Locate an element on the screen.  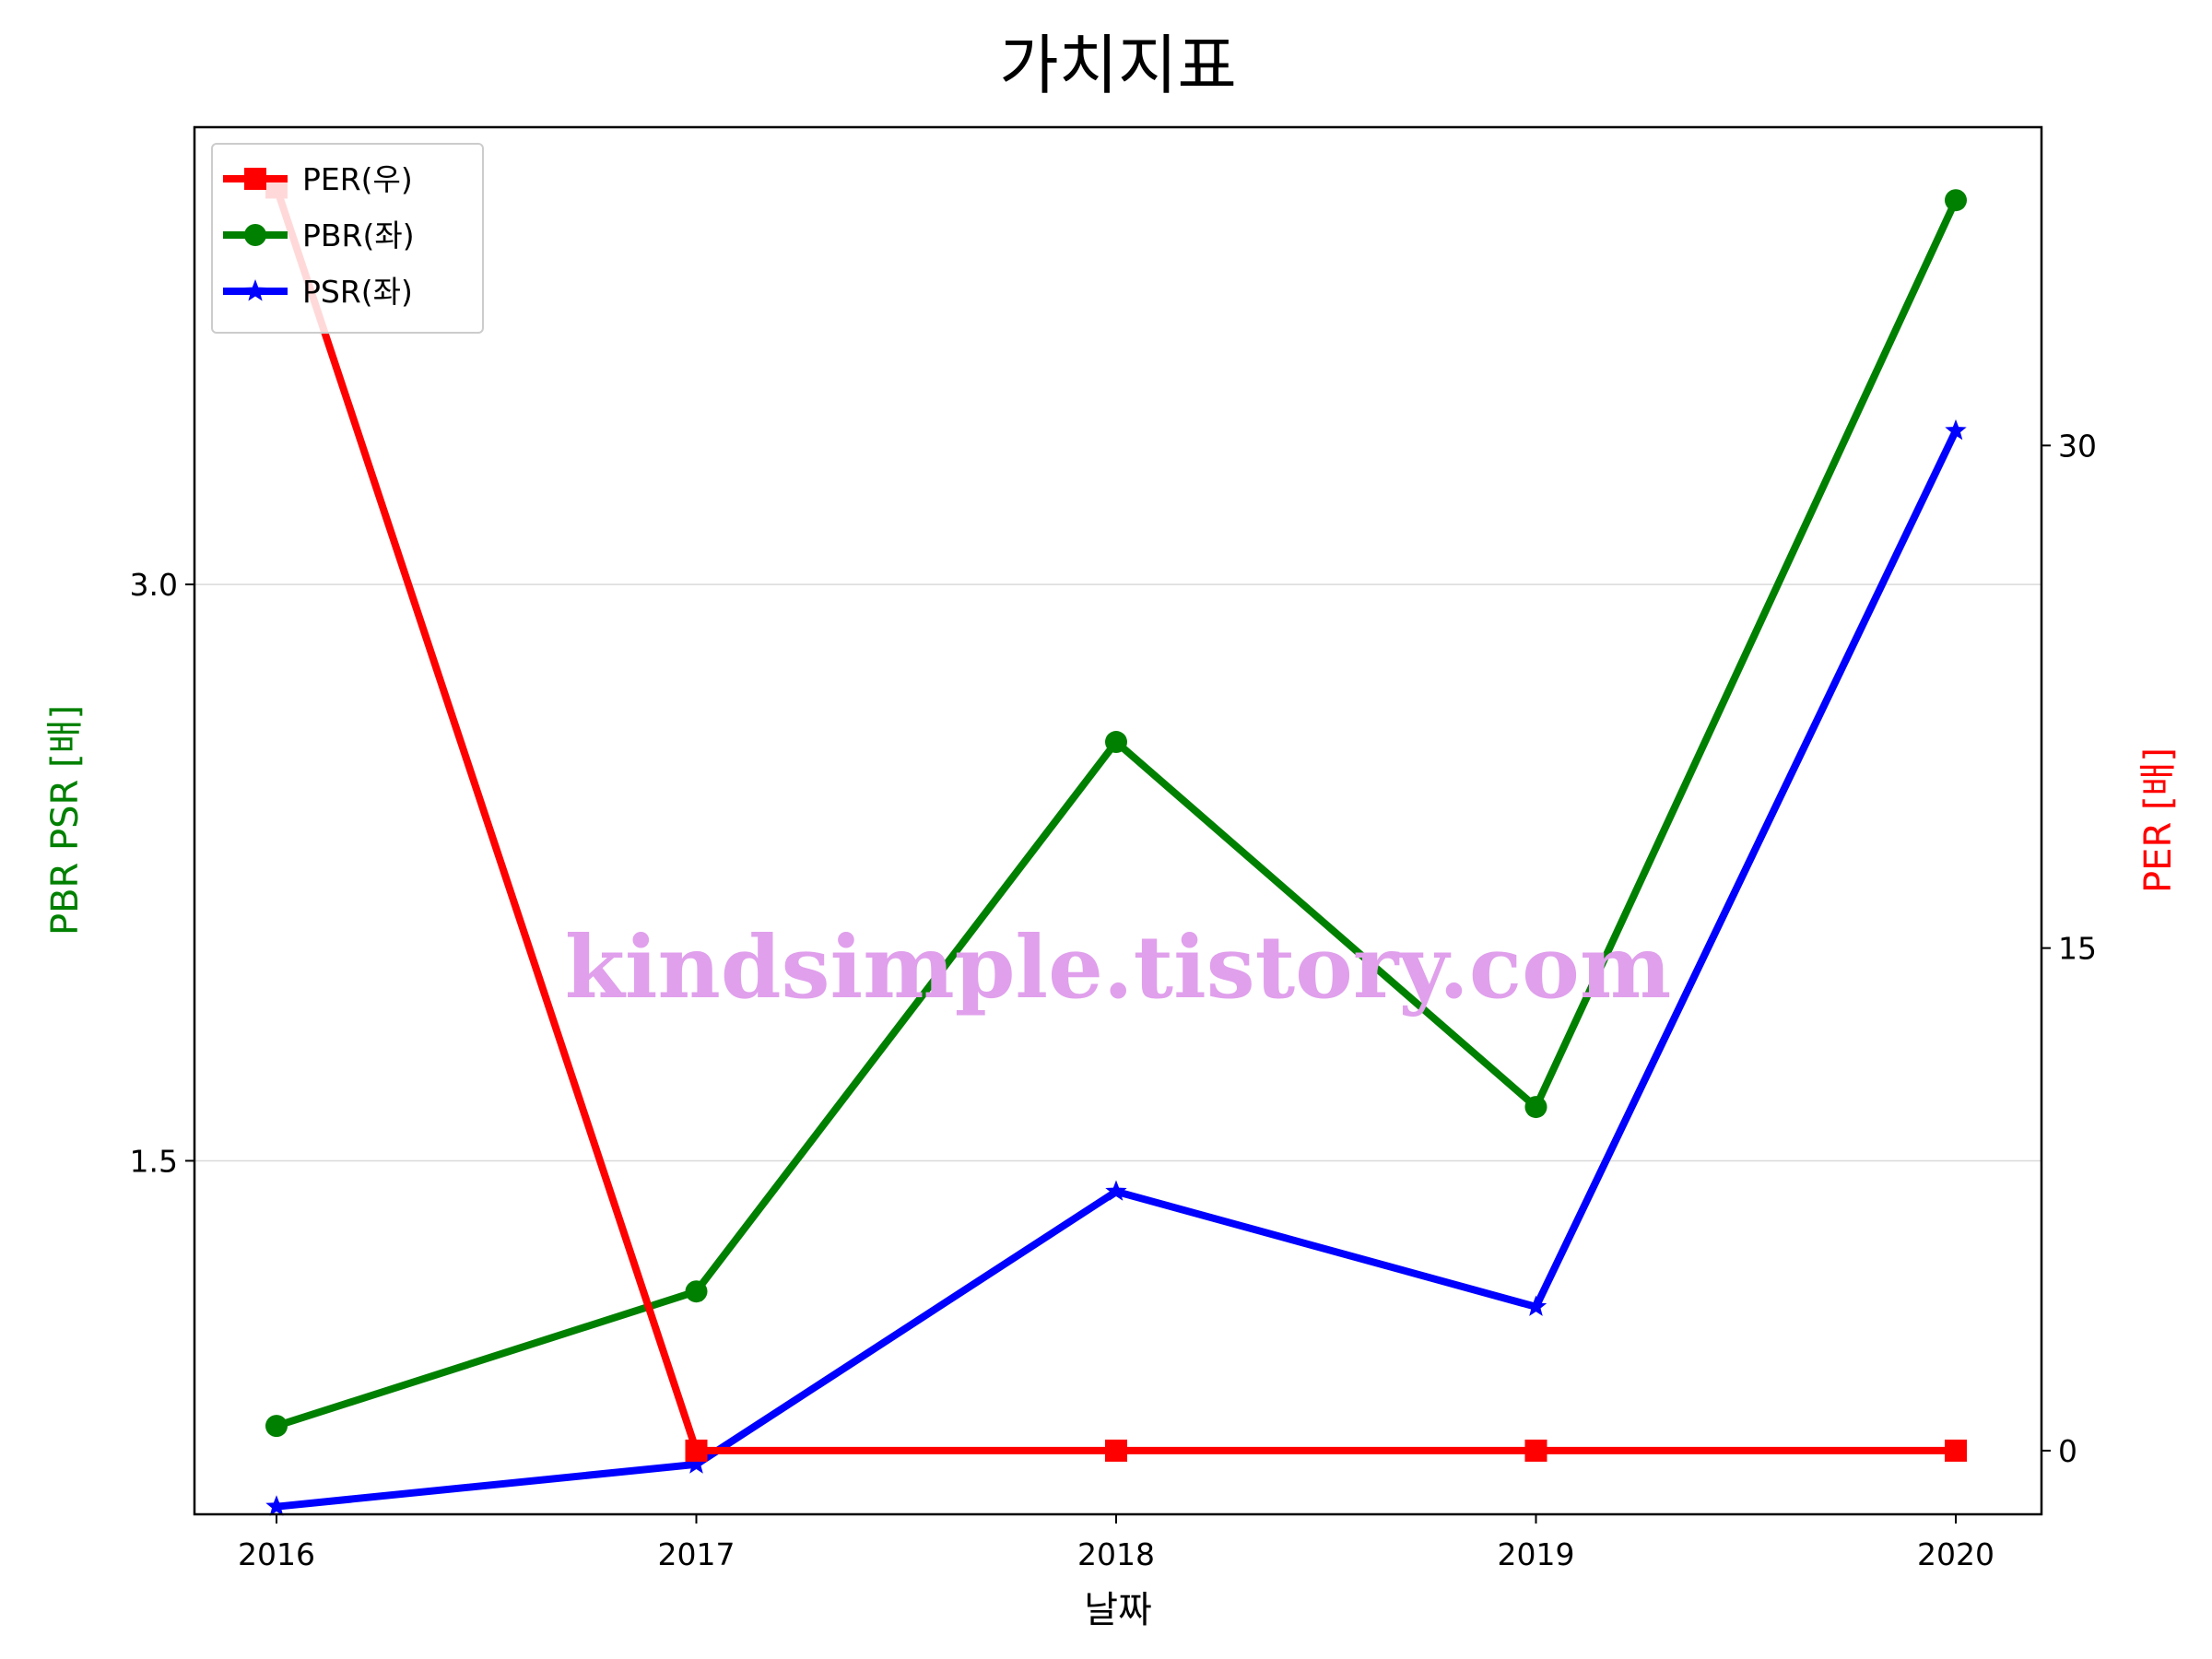
watermark-text: kindsimple.tistory.com is located at coordinates (1118, 967).